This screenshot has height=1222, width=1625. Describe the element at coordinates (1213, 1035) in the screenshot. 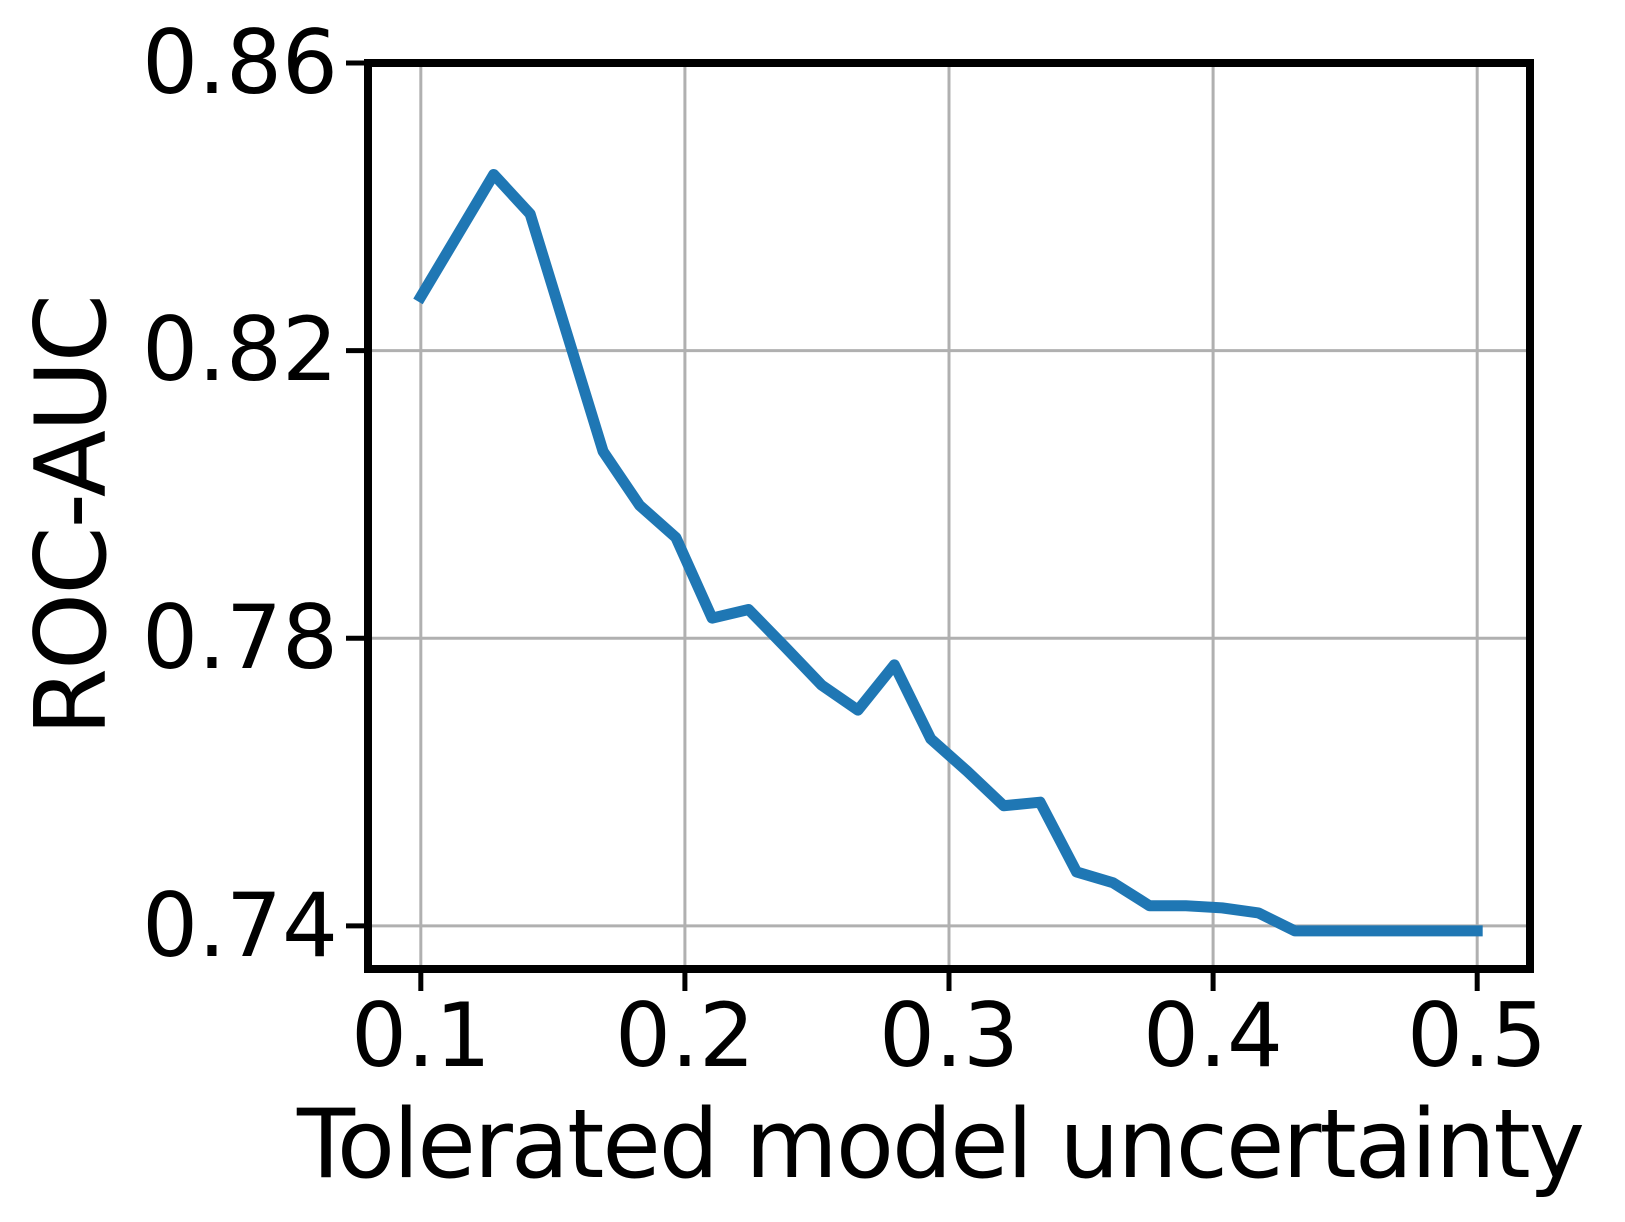

I see `x-tick-label: 0.4` at that location.